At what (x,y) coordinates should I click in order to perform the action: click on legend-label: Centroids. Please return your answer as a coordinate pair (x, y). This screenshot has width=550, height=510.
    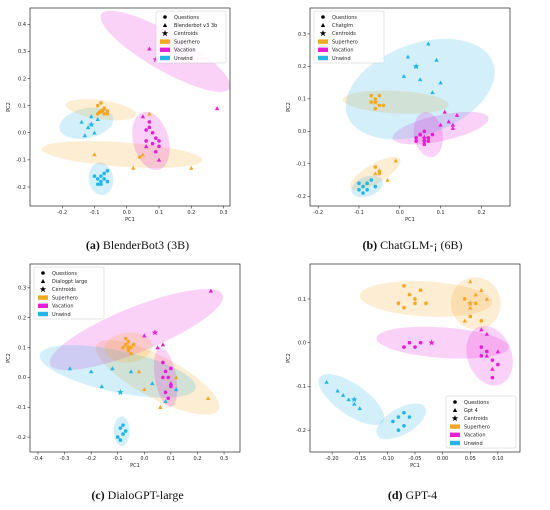
    Looking at the image, I should click on (64, 290).